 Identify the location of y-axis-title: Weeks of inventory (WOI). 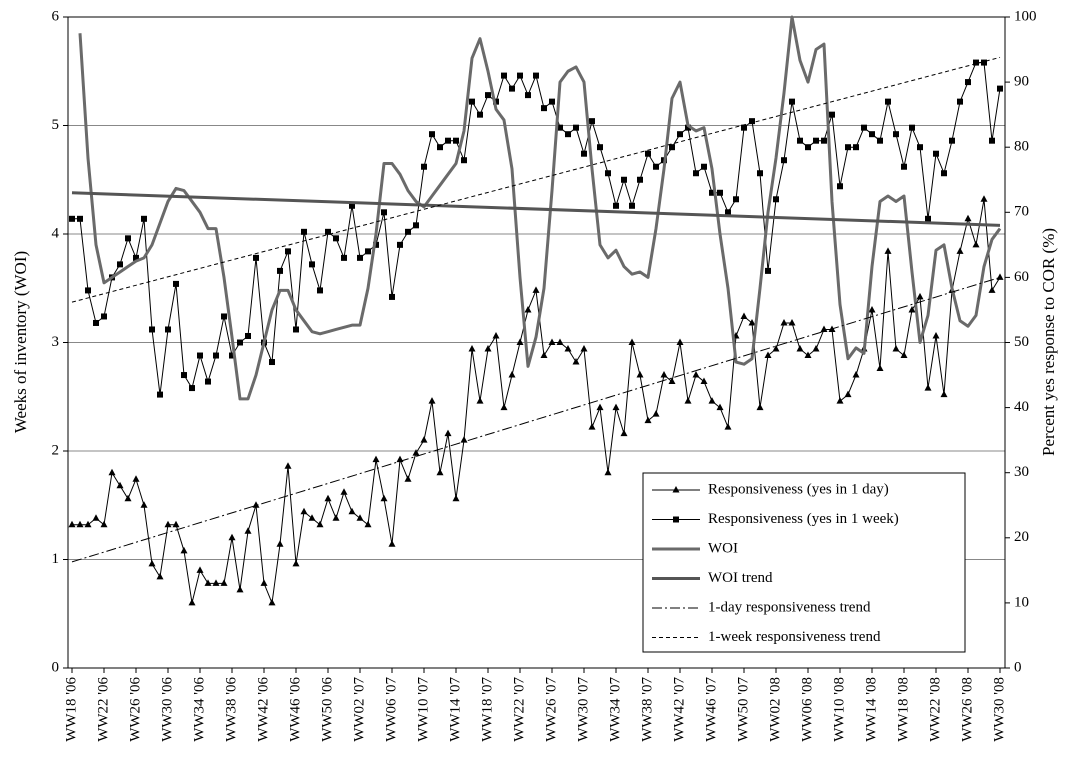
(20, 342).